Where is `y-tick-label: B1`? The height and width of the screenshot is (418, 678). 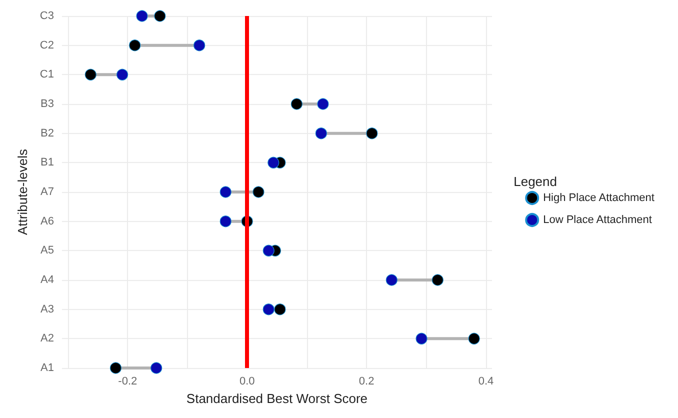
y-tick-label: B1 is located at coordinates (47, 162).